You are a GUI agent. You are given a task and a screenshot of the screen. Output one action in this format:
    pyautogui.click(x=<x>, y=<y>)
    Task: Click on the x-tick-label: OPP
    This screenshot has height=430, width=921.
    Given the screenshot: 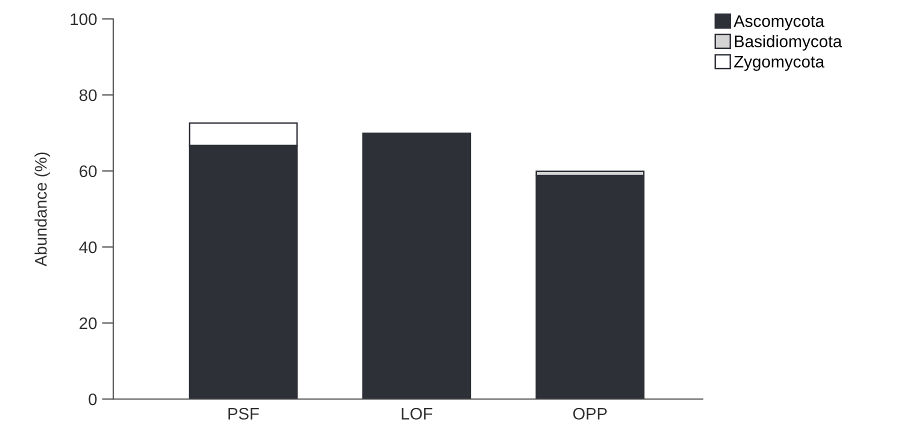 What is the action you would take?
    pyautogui.click(x=590, y=414)
    